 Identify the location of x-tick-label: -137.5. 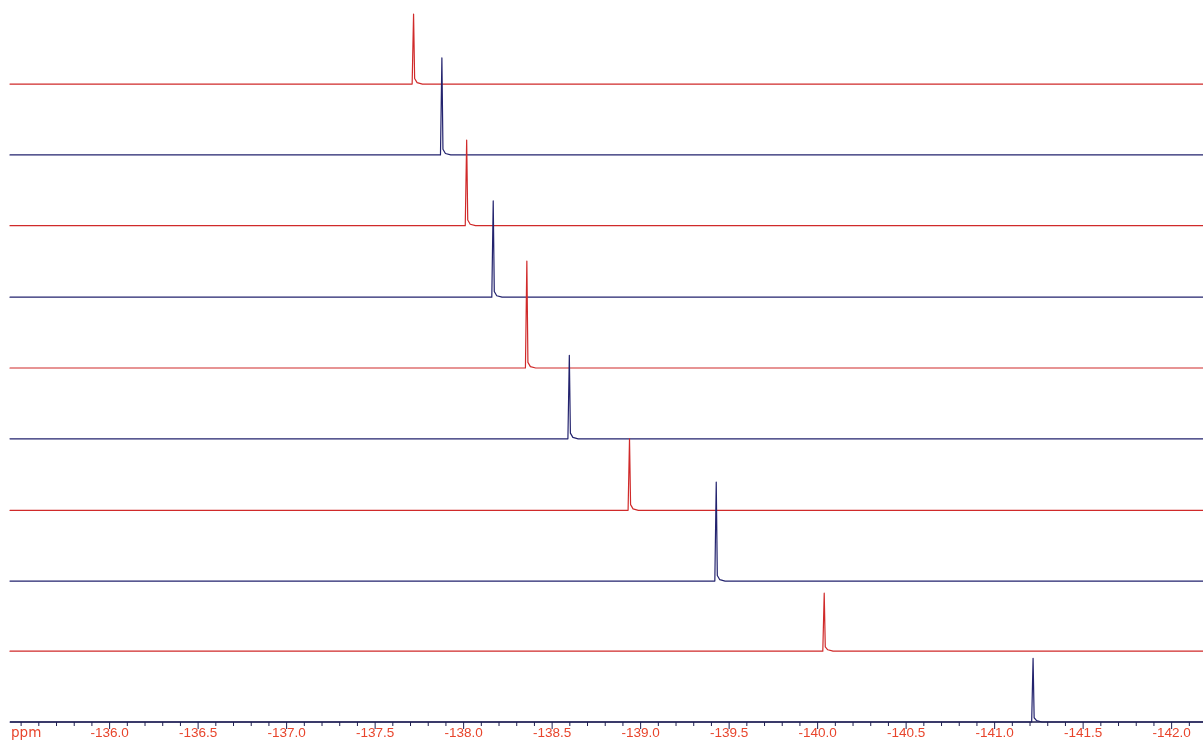
(375, 732).